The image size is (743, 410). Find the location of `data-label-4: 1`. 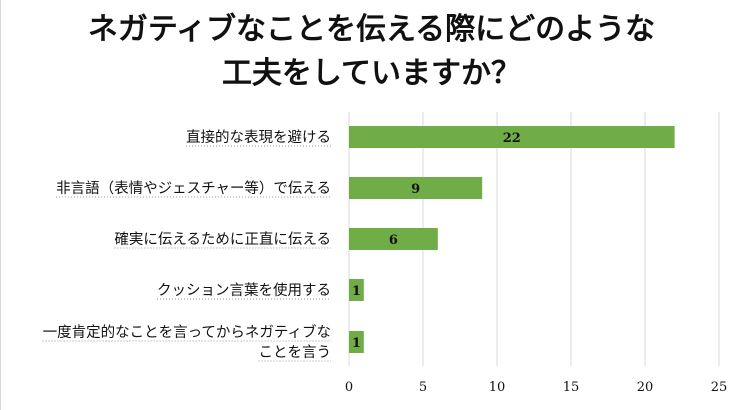

data-label-4: 1 is located at coordinates (356, 343).